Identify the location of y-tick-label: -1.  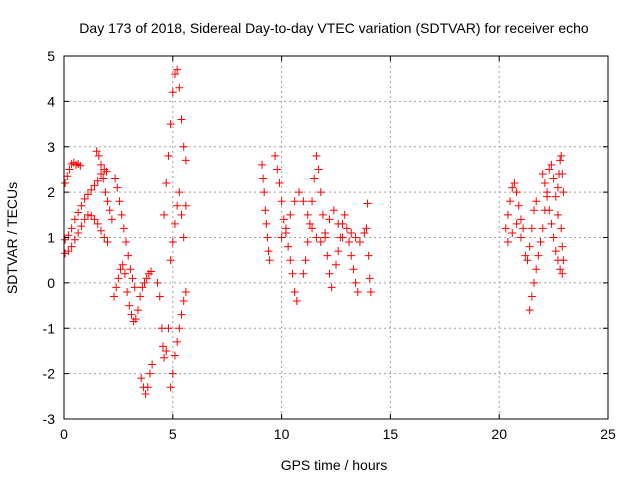
(49, 328).